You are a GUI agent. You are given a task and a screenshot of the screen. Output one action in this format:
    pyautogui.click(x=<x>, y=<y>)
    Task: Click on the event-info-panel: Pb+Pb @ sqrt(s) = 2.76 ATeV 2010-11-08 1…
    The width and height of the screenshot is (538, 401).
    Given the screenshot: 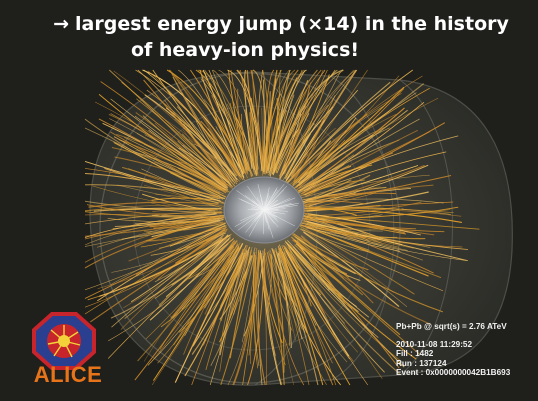 What is the action you would take?
    pyautogui.click(x=453, y=350)
    